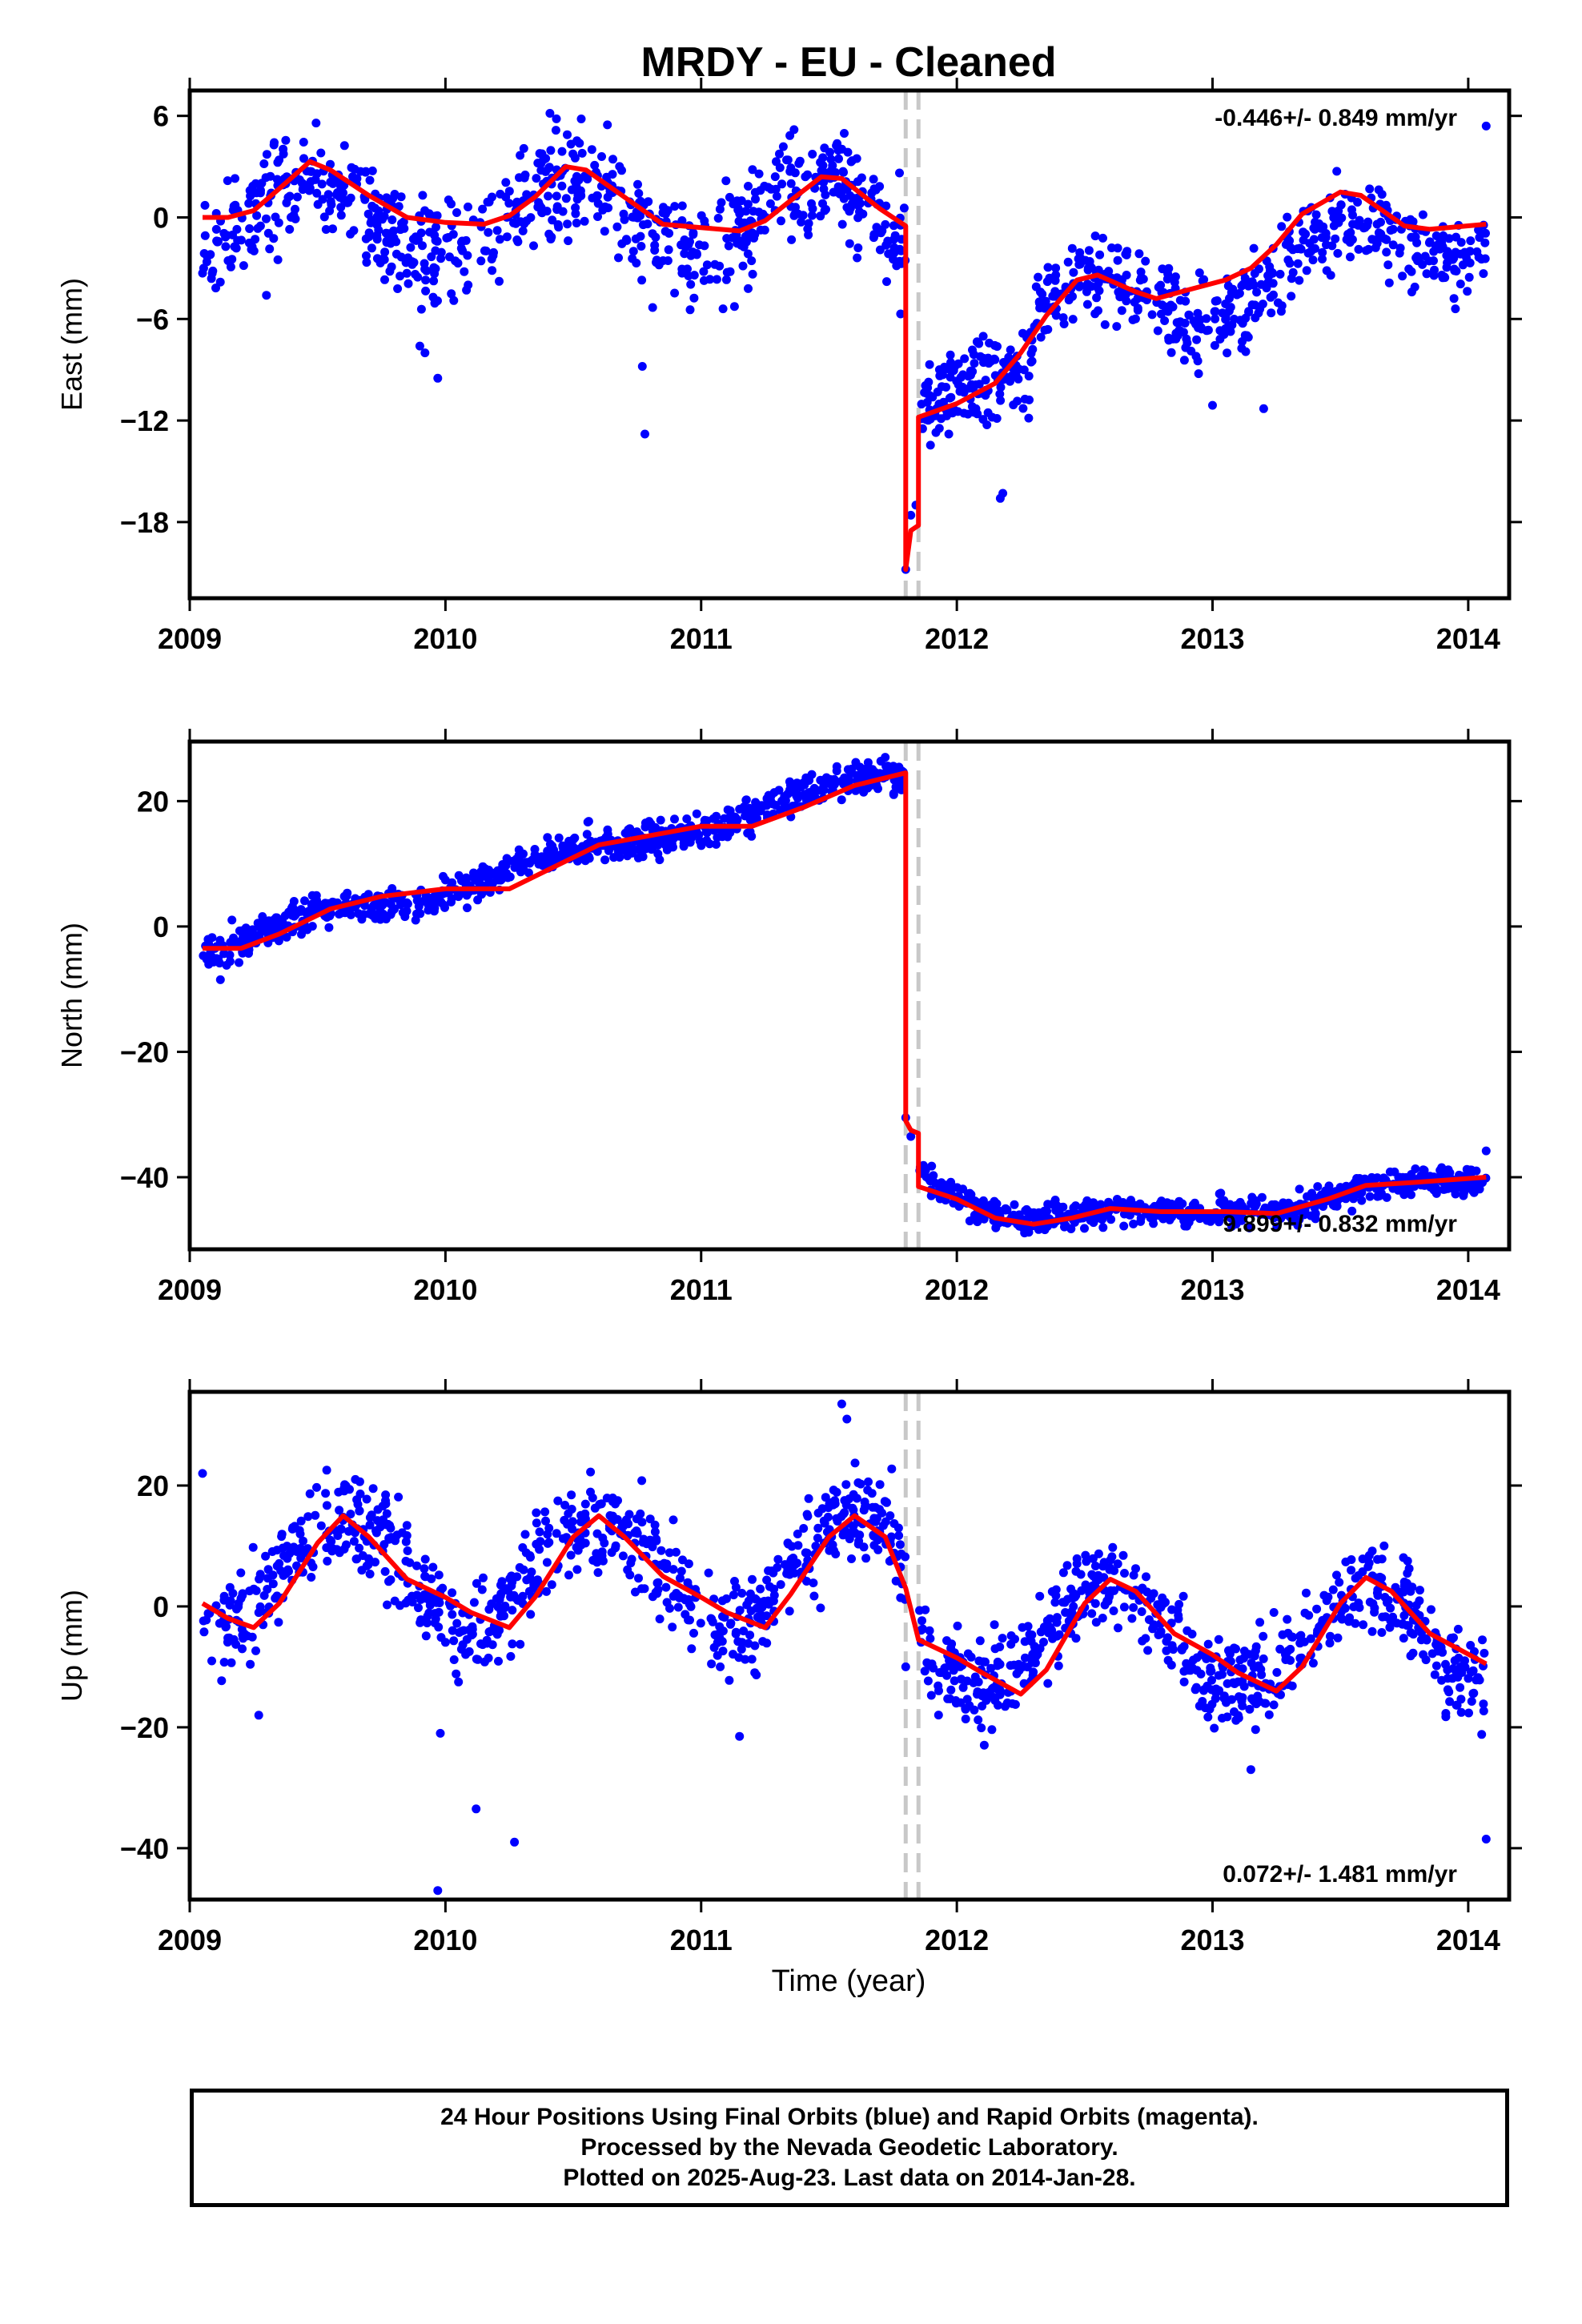  I want to click on rate-annotation: 9.899+/- 0.832 mm/yr, so click(1340, 1224).